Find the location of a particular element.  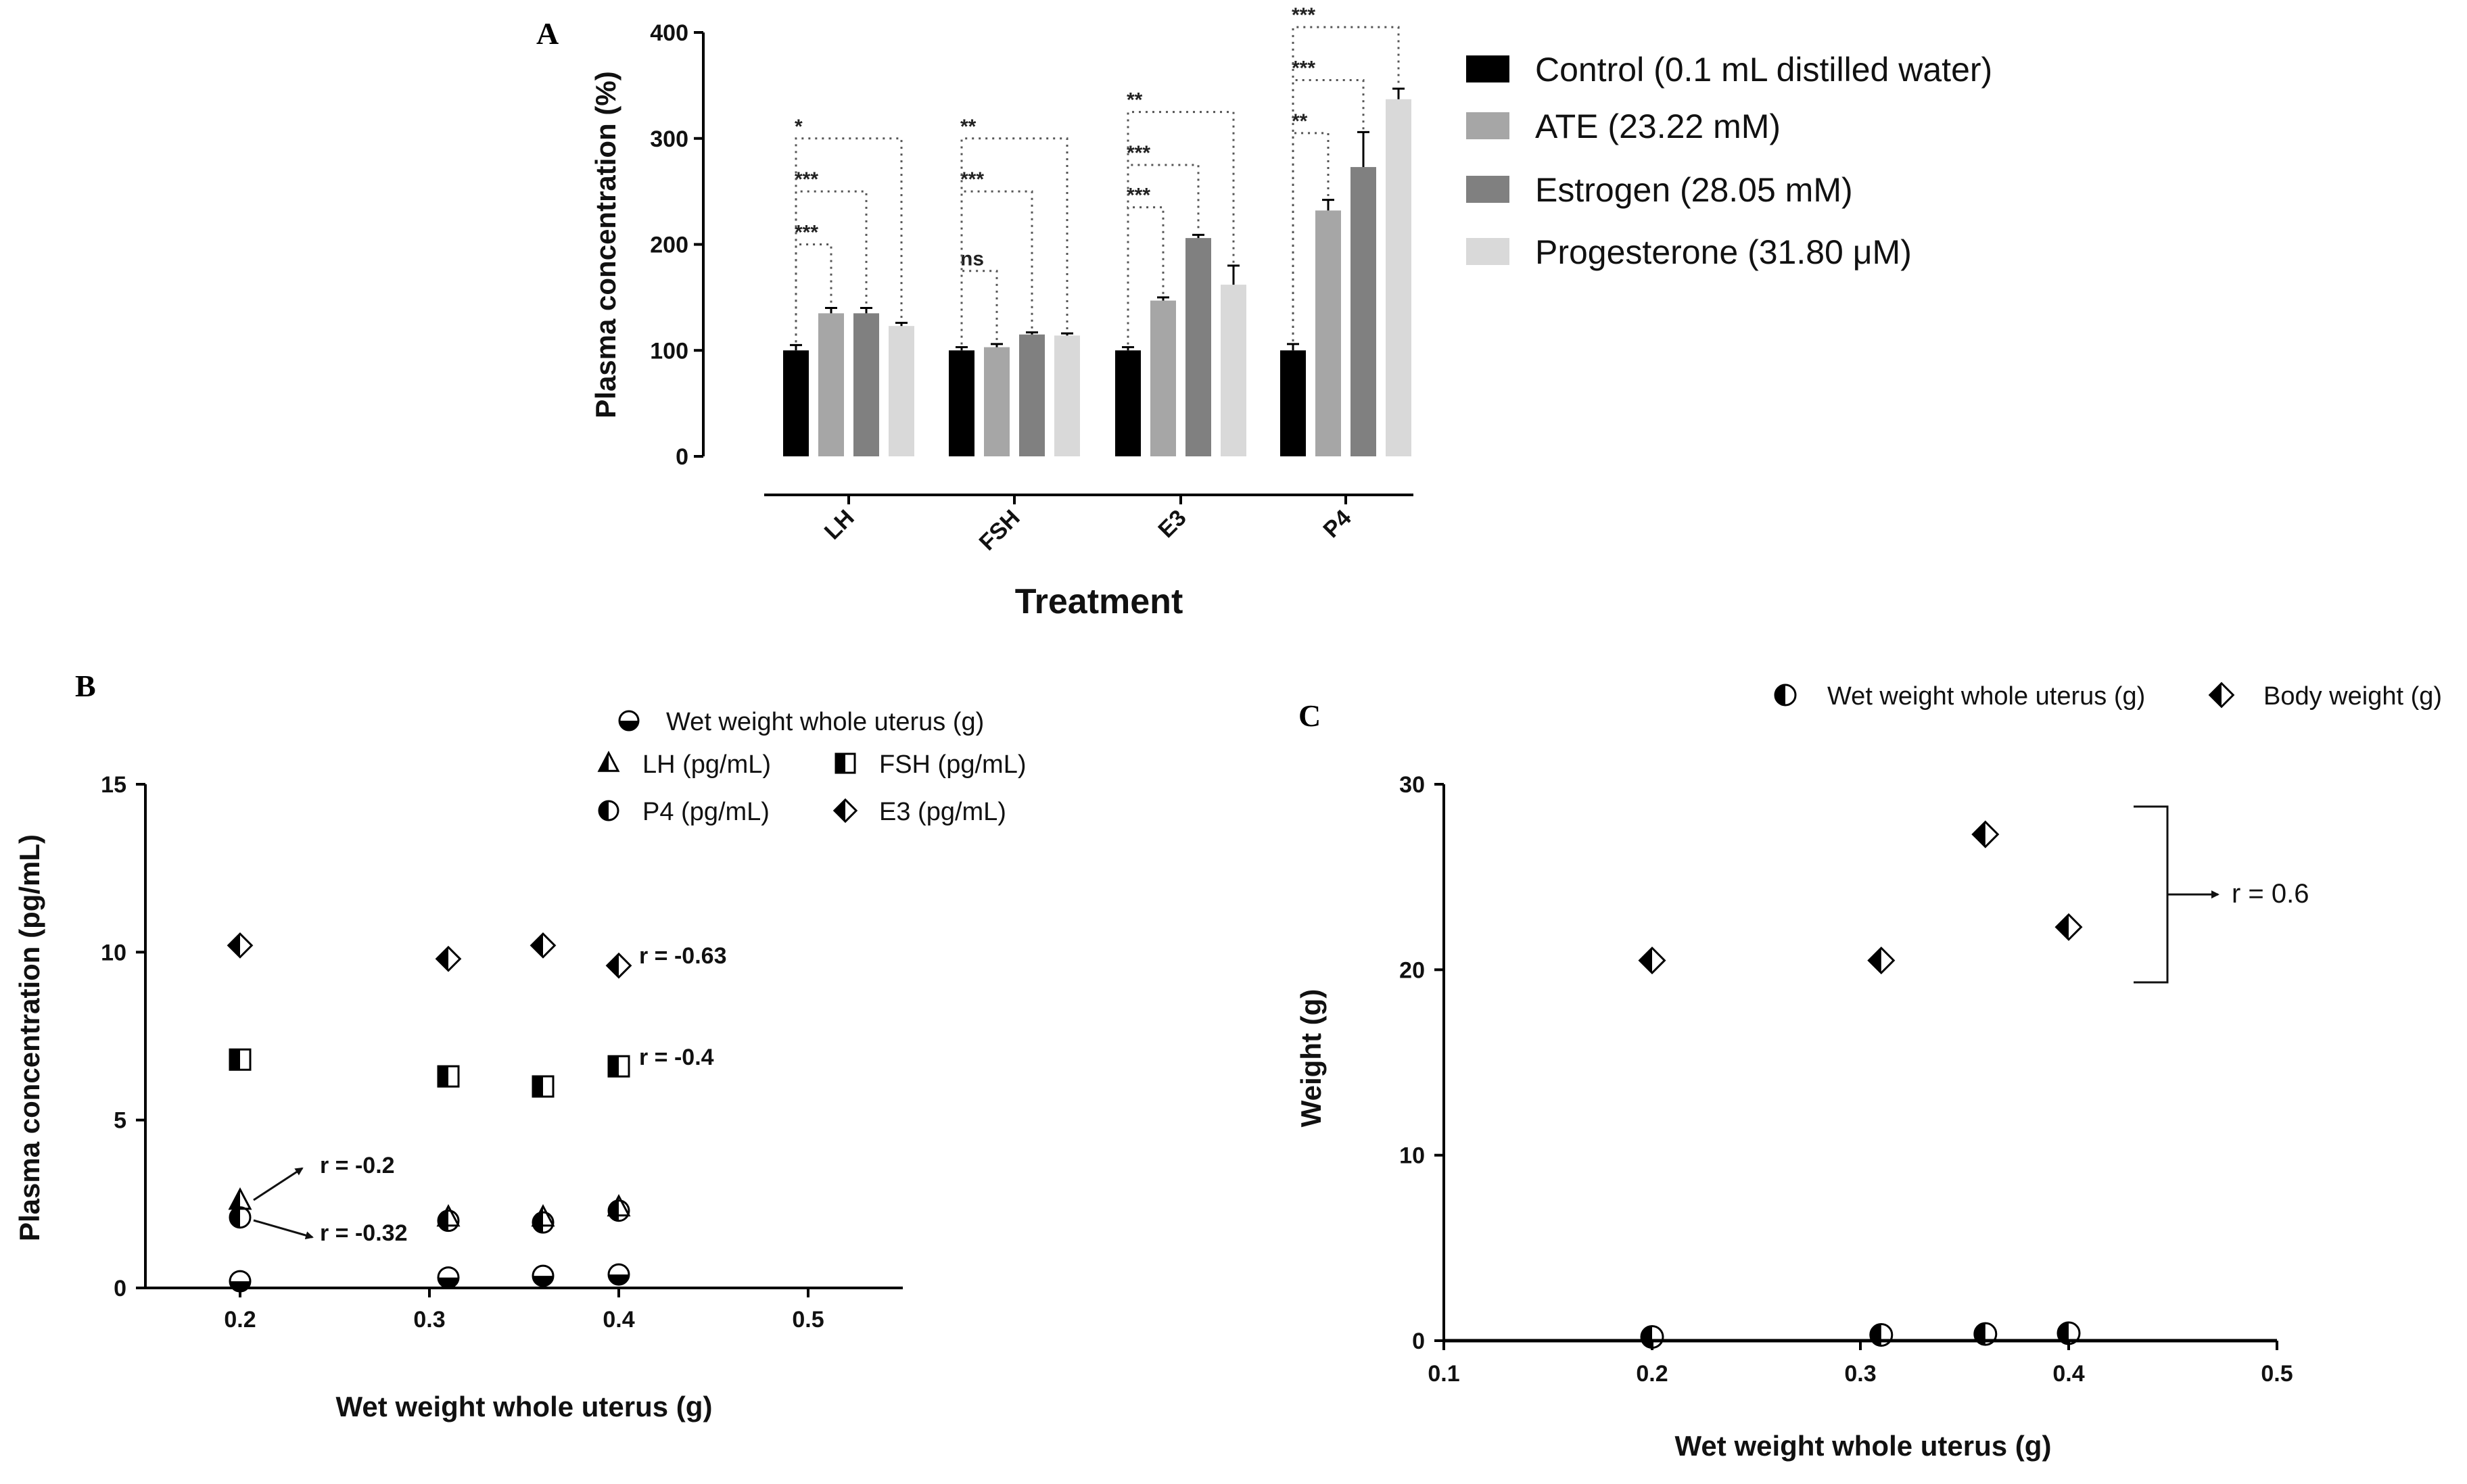

c-point-s0-0-outline is located at coordinates (1652, 1337).